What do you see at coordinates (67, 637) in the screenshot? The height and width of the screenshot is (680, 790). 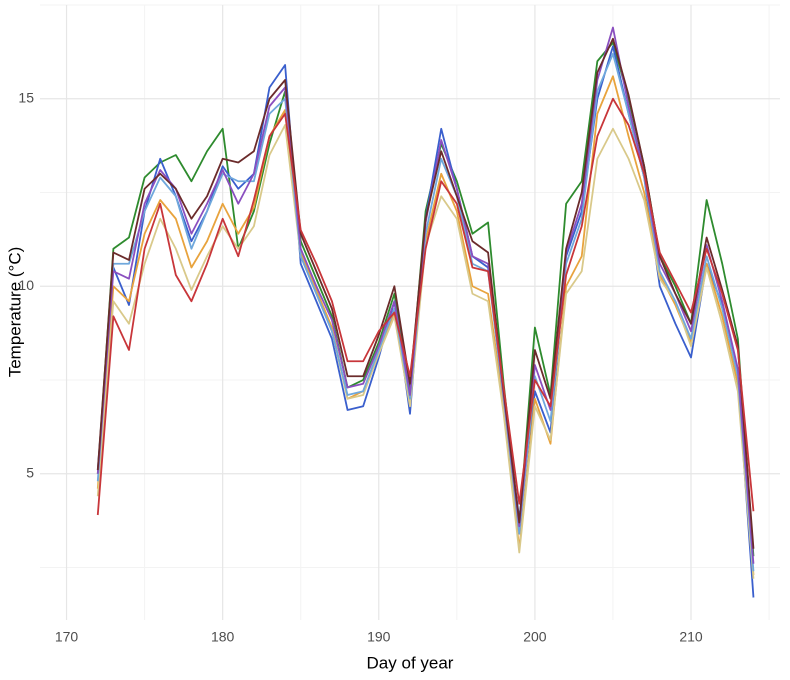 I see `x-tick-label: 170` at bounding box center [67, 637].